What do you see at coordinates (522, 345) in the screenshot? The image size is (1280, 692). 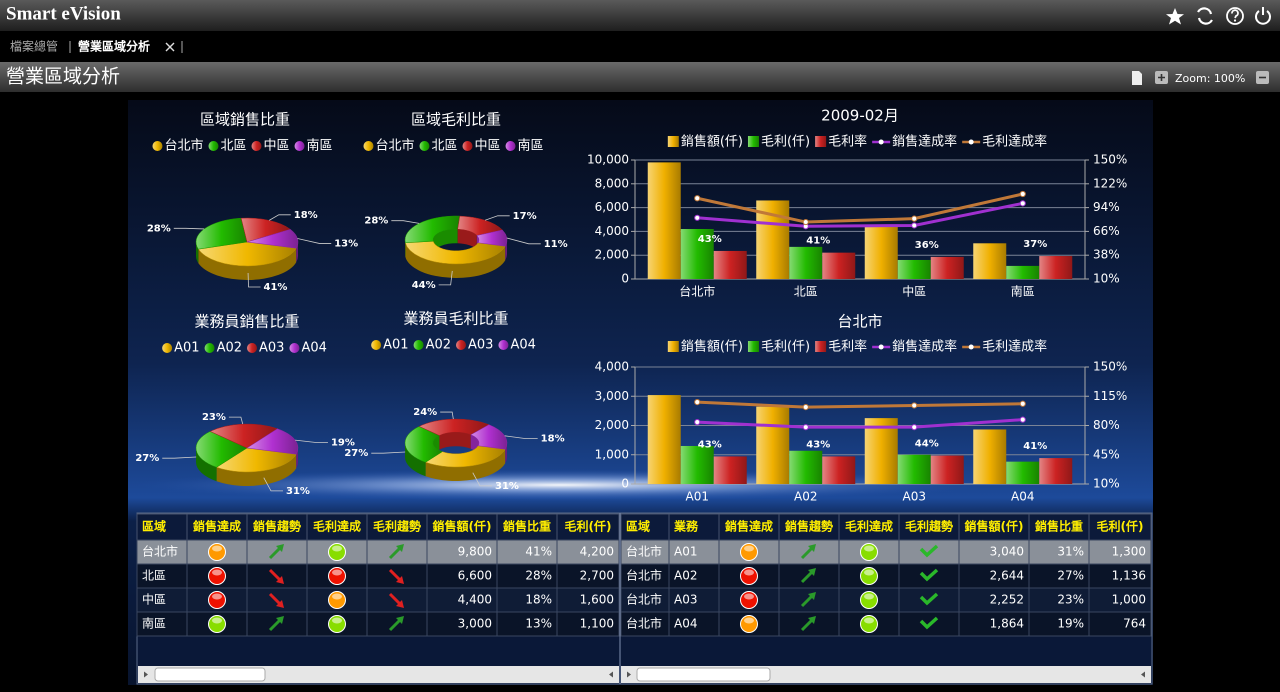 I see `legend-label: A04` at bounding box center [522, 345].